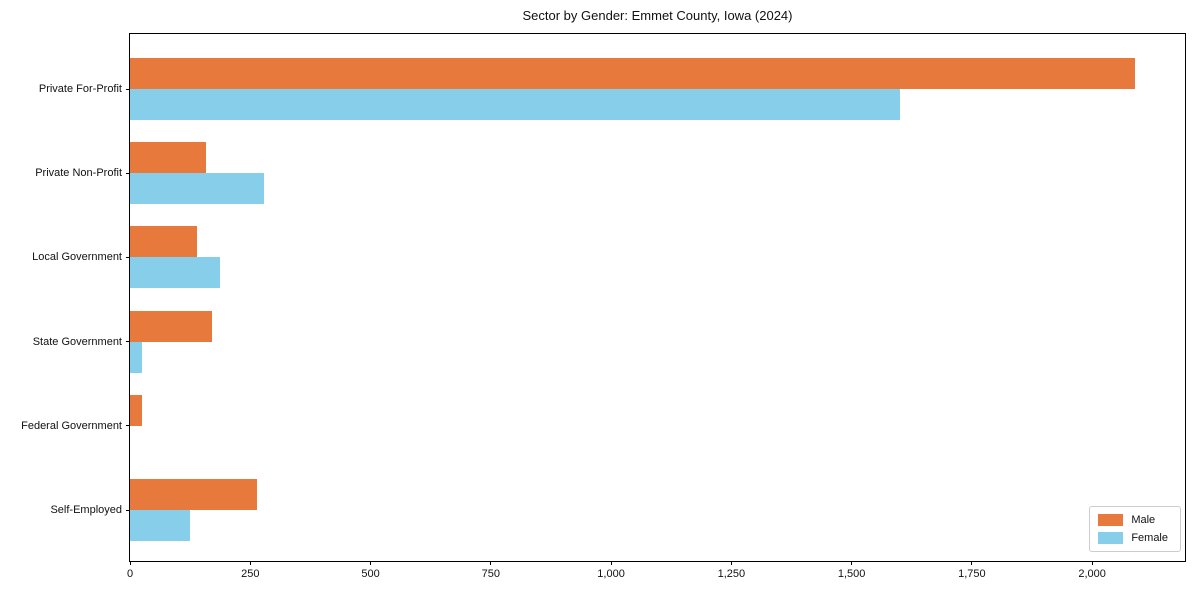 The width and height of the screenshot is (1200, 600). Describe the element at coordinates (86, 510) in the screenshot. I see `y-axis-label: Self-Employed` at that location.